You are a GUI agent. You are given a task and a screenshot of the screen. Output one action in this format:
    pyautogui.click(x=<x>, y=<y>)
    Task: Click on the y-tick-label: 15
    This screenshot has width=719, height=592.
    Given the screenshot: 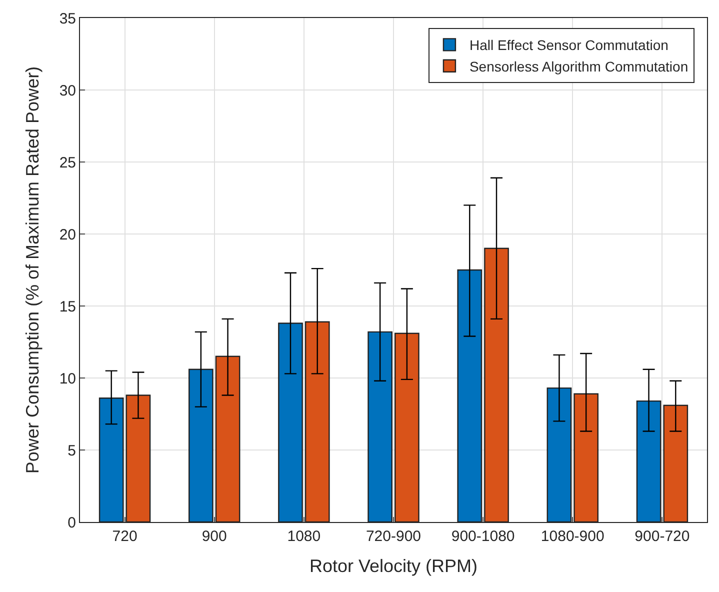 What is the action you would take?
    pyautogui.click(x=67, y=307)
    